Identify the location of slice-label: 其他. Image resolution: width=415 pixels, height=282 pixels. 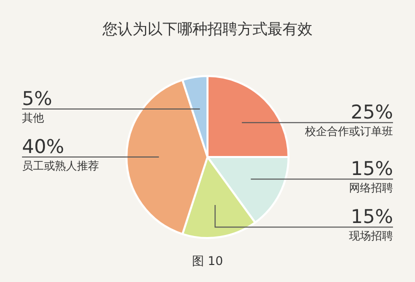
(33, 117).